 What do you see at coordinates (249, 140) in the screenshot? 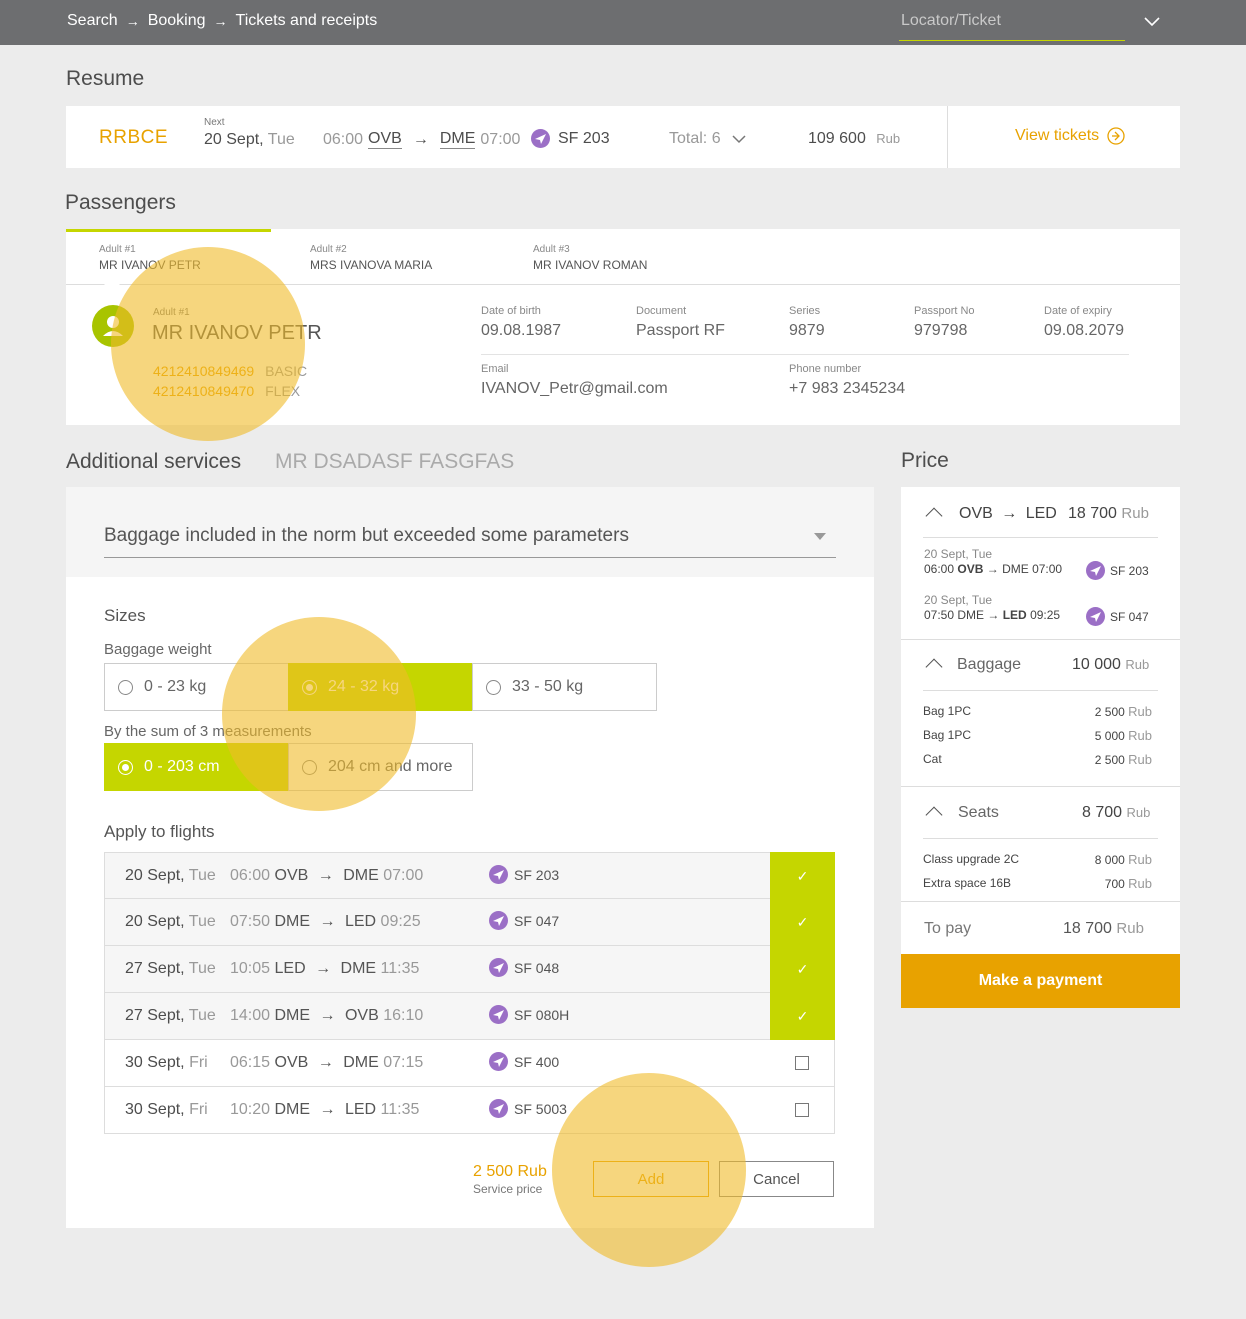
I see `resume-date: 20 Sept, Tue` at bounding box center [249, 140].